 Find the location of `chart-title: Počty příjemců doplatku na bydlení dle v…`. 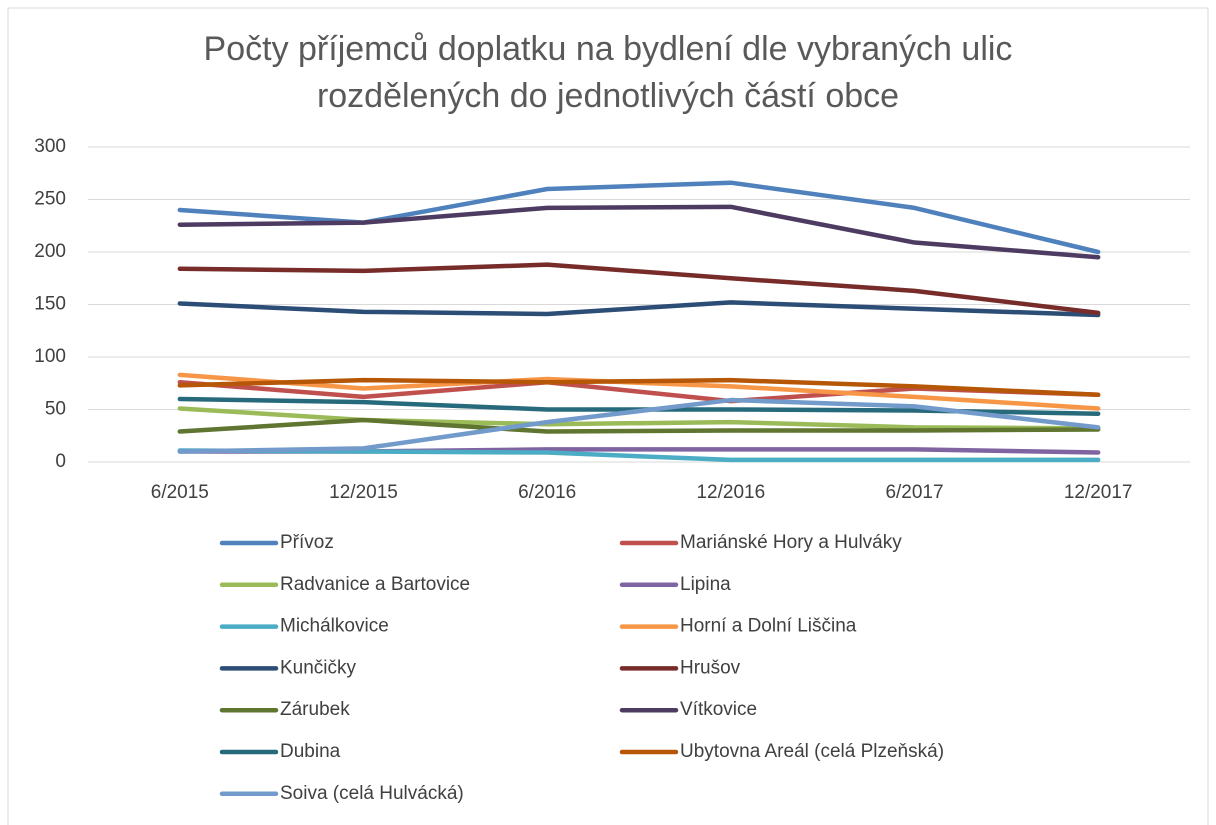

chart-title: Počty příjemců doplatku na bydlení dle v… is located at coordinates (608, 72).